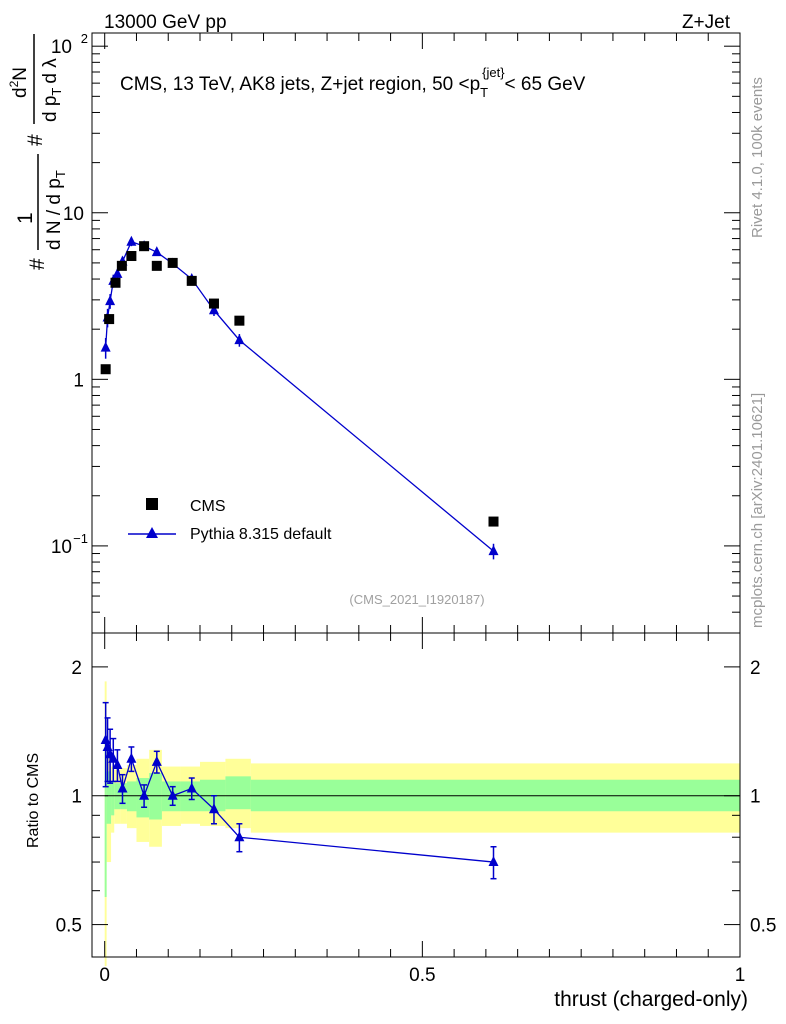  What do you see at coordinates (19, 82) in the screenshot?
I see `svg-text: d2N` at bounding box center [19, 82].